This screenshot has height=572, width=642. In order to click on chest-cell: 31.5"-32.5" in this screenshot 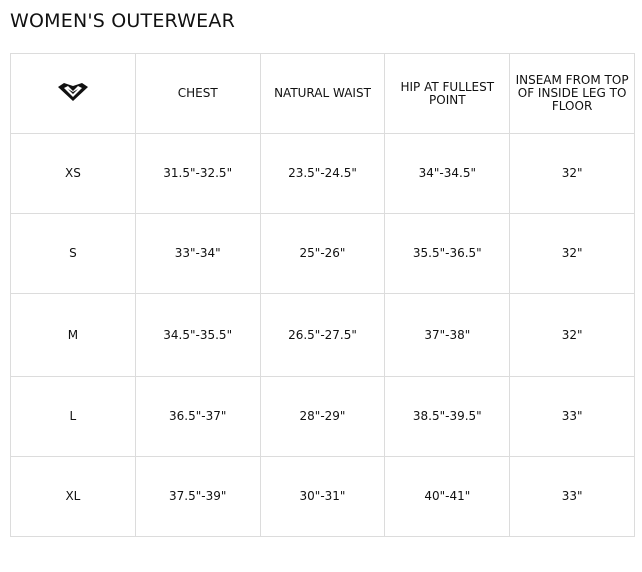, I will do `click(197, 173)`.